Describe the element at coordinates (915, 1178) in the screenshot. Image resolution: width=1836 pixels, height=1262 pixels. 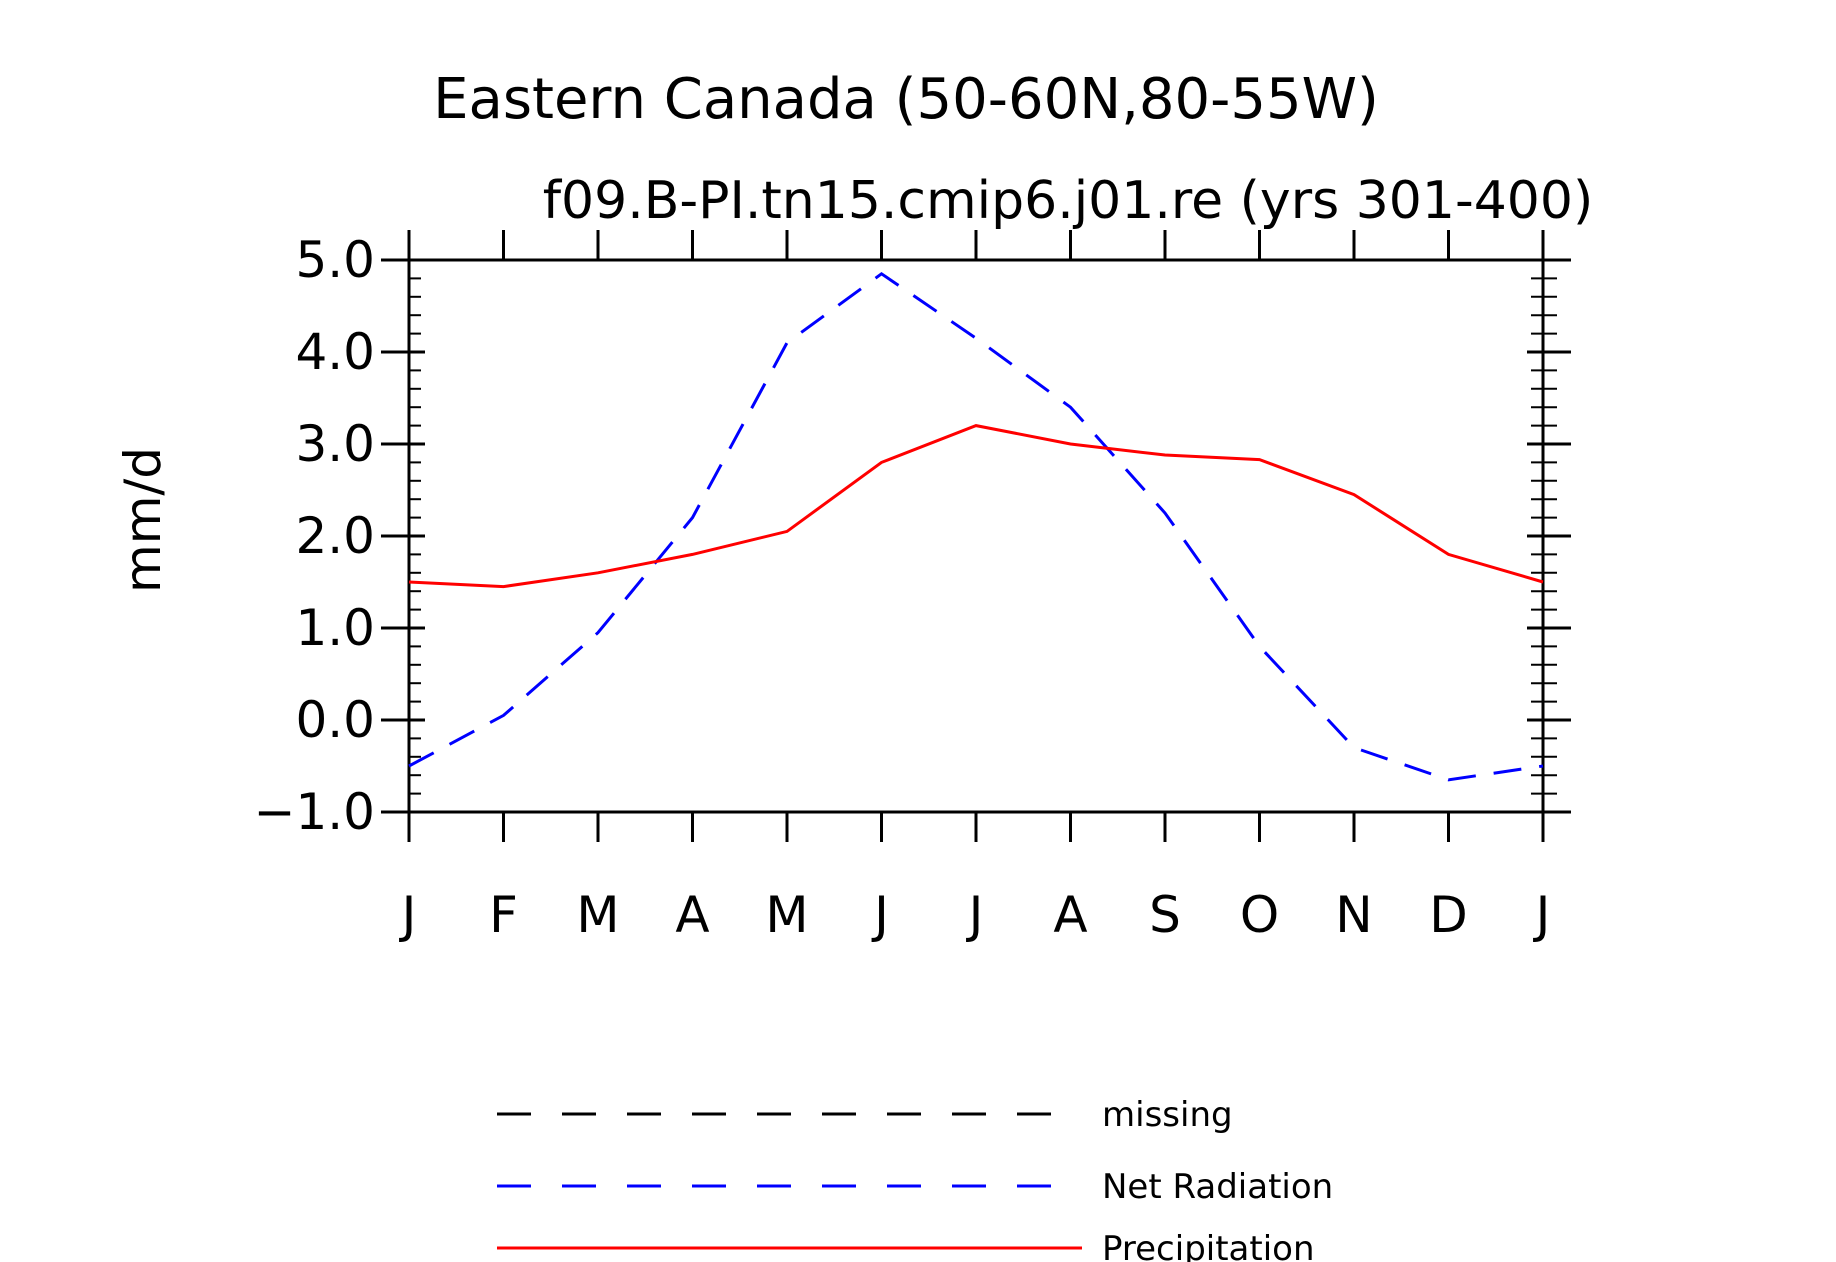
I see `legend: missing Net Radiation Precipitation` at that location.